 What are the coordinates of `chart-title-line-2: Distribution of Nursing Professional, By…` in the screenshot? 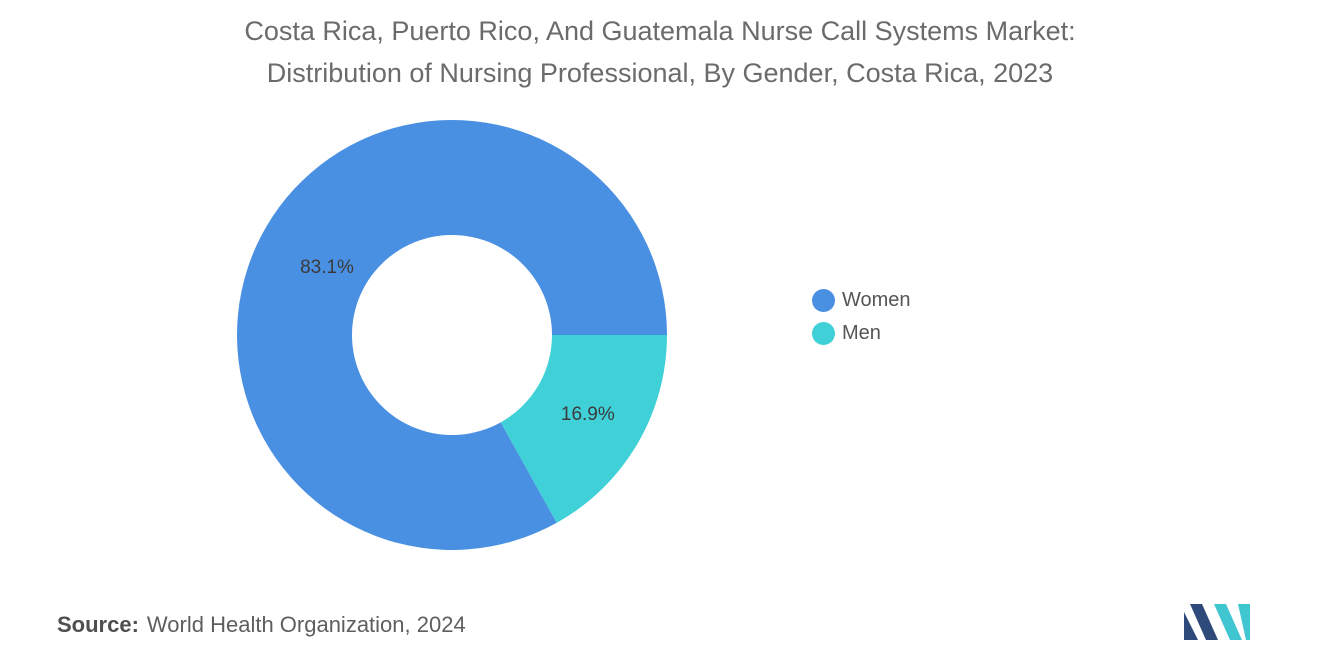 It's located at (660, 73).